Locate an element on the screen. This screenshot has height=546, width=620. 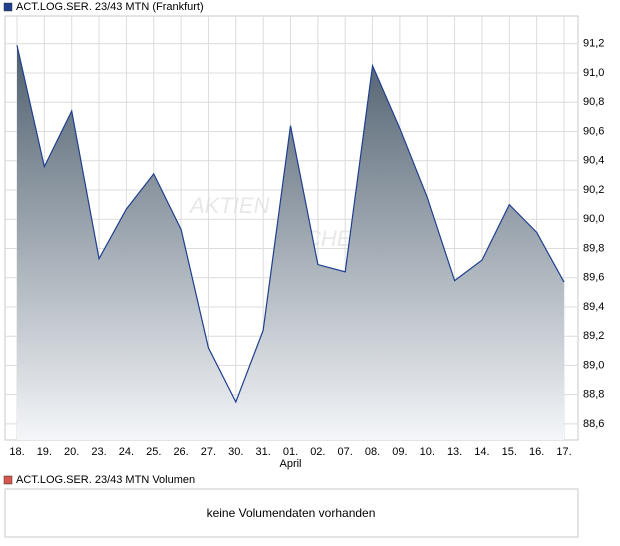
y-tick-label: 89,4 is located at coordinates (593, 307).